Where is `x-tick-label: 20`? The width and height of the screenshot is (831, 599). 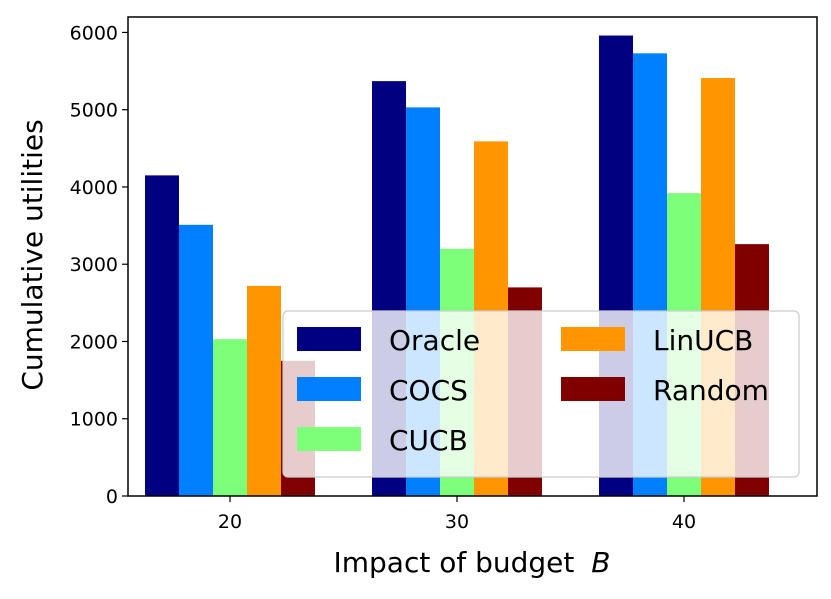
x-tick-label: 20 is located at coordinates (230, 522).